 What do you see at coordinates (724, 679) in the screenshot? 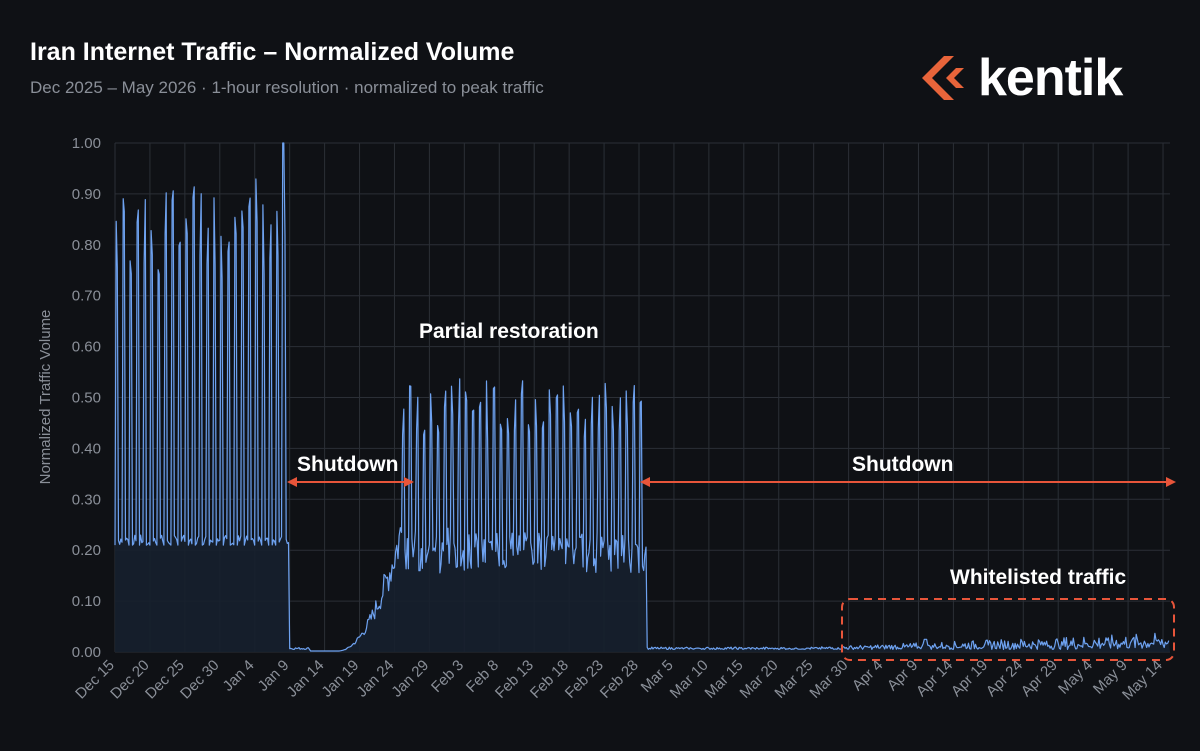
I see `x-tick-label: Mar 15` at bounding box center [724, 679].